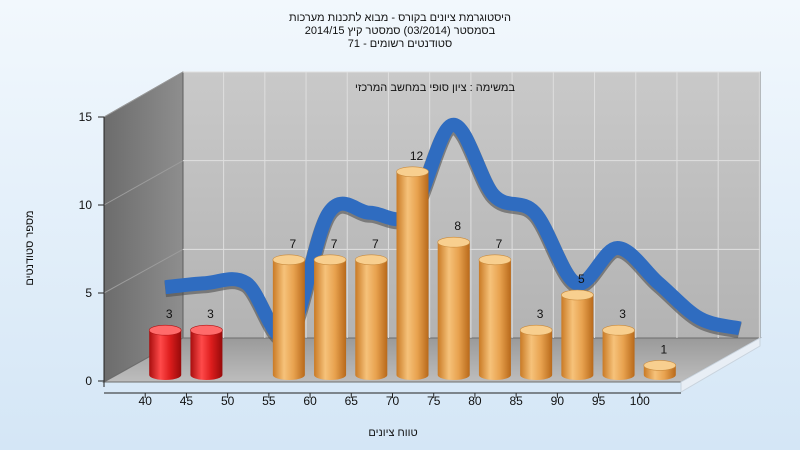  I want to click on x-axis-label: טווח ציונים, so click(393, 433).